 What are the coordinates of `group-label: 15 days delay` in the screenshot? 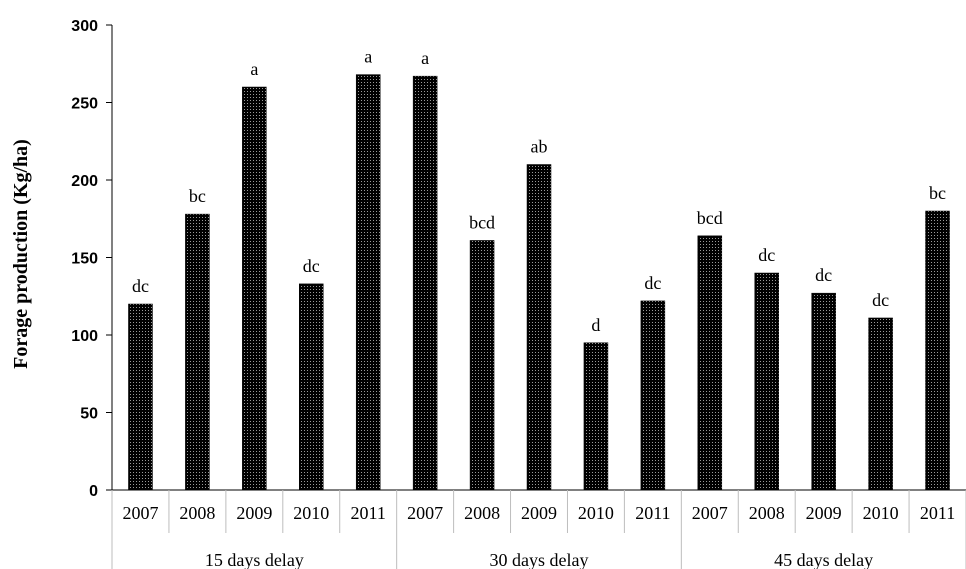 It's located at (254, 559).